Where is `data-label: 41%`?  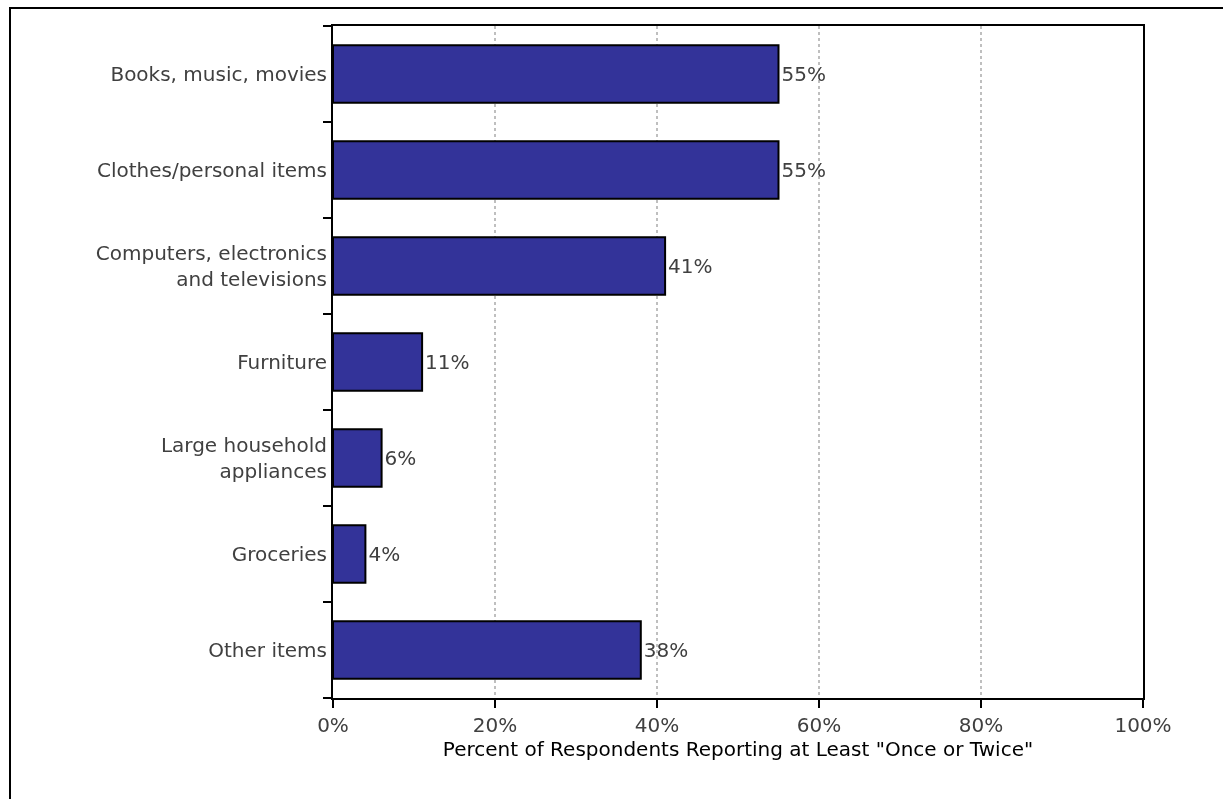 data-label: 41% is located at coordinates (690, 266).